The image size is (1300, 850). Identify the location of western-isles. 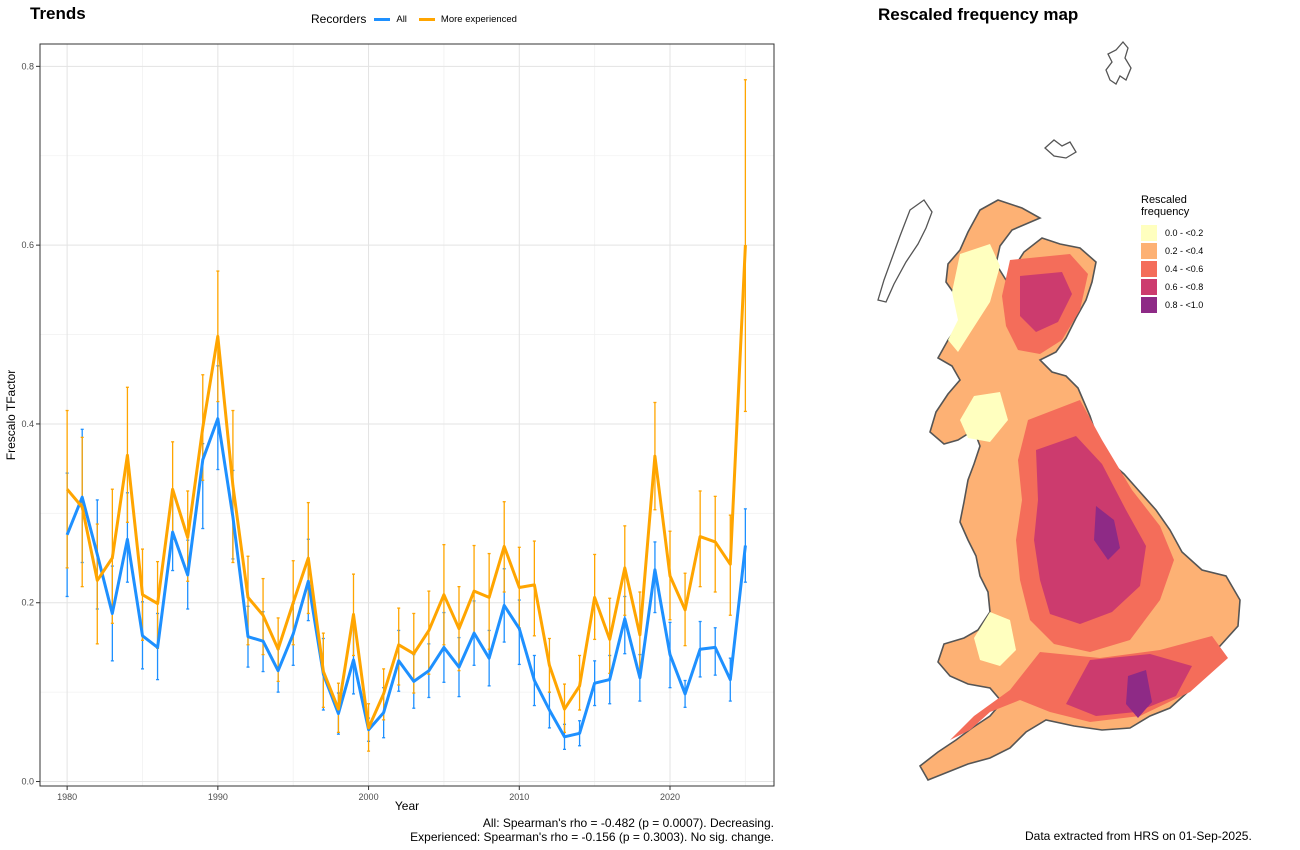
(905, 251).